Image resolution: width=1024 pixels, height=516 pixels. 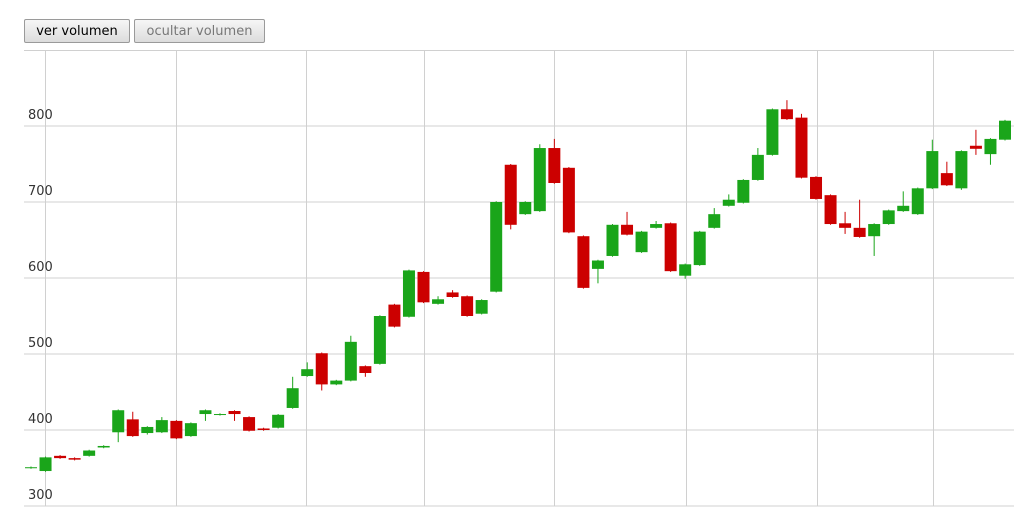 I want to click on hide-volume-button: ocultar volumen, so click(x=199, y=31).